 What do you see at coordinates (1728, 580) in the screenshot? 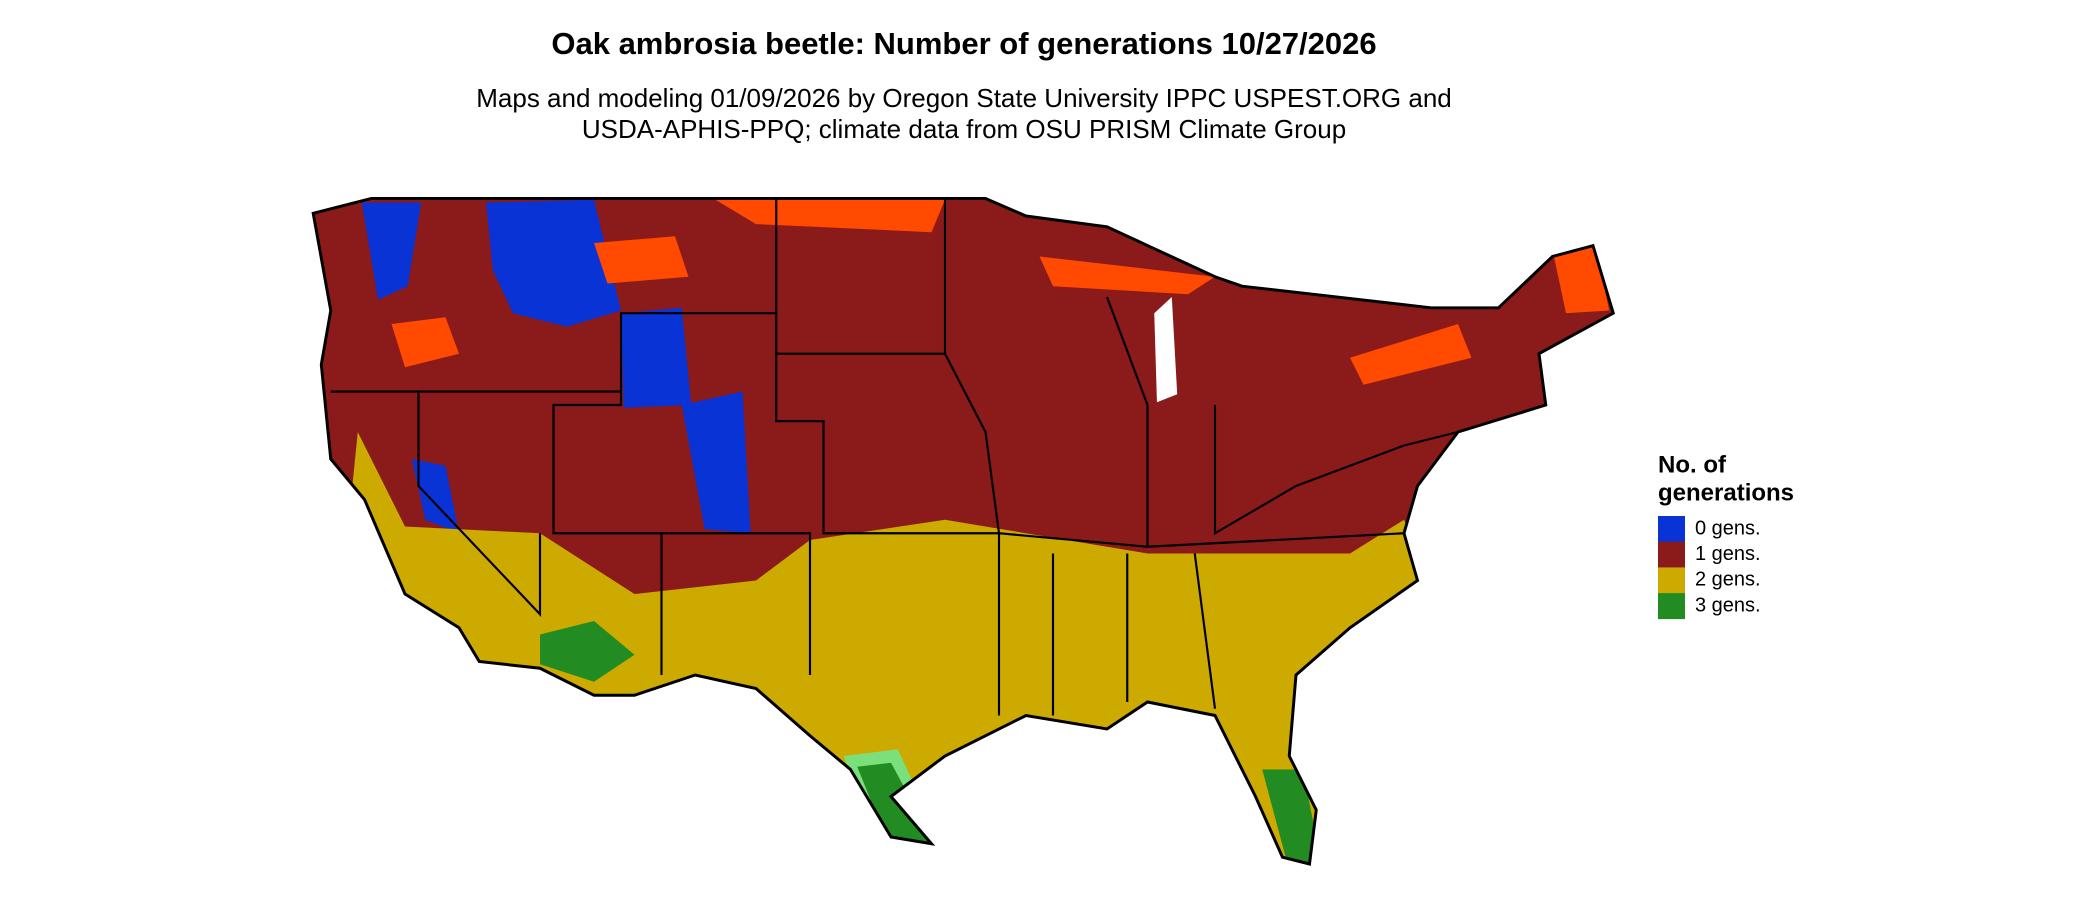
I see `legend-label: 2 gens.` at bounding box center [1728, 580].